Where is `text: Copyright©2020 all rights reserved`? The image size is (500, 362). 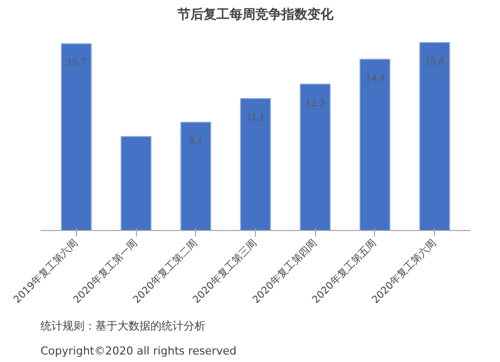
text: Copyright©2020 all rights reserved is located at coordinates (138, 351).